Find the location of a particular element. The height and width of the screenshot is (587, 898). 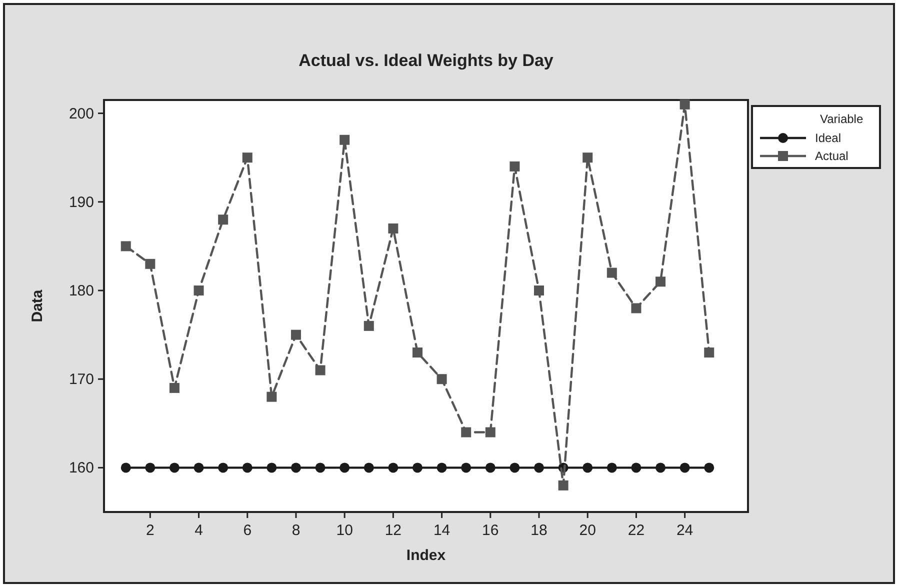

y-axis-title: Data is located at coordinates (37, 305).